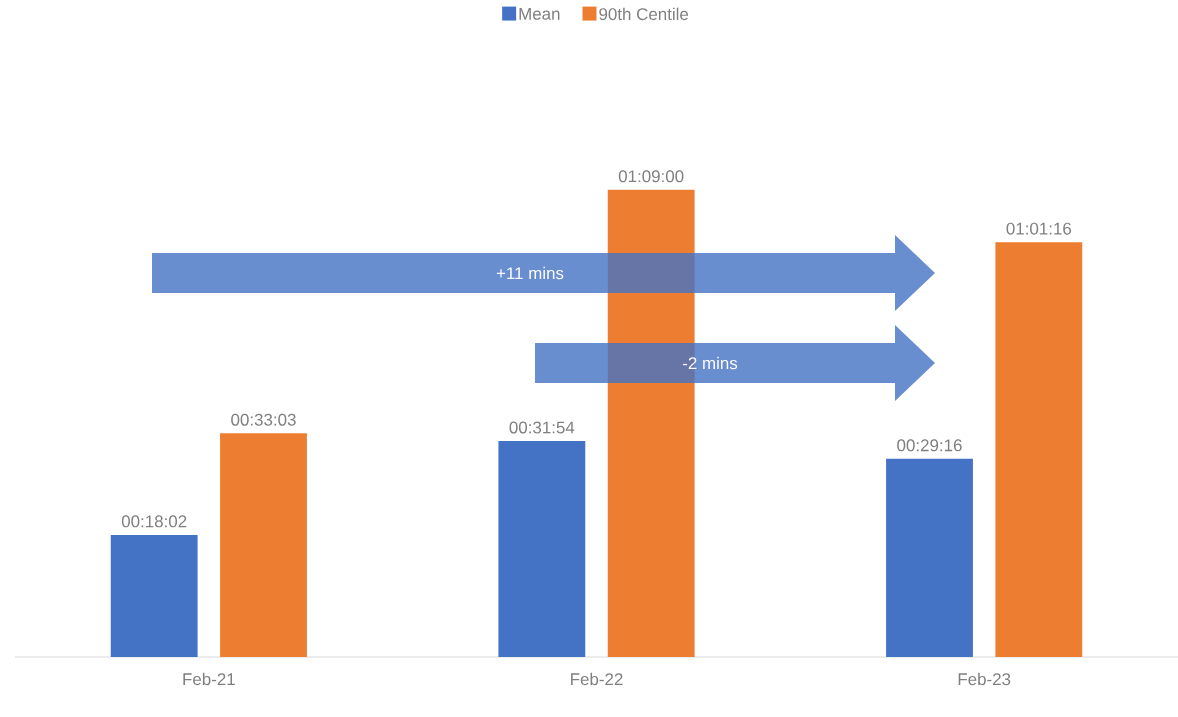  I want to click on legend-label: Mean, so click(539, 14).